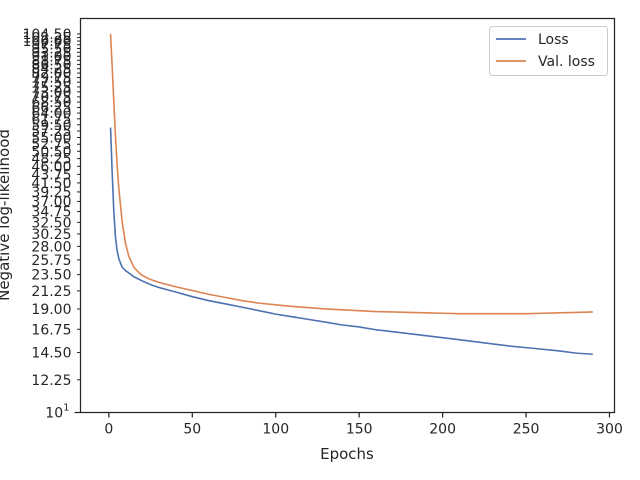  I want to click on x-tick-label: 50, so click(192, 430).